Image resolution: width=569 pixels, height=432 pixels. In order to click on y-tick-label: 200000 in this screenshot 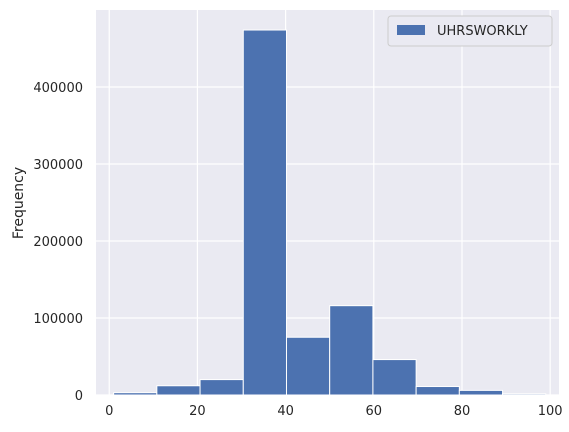, I will do `click(58, 242)`.